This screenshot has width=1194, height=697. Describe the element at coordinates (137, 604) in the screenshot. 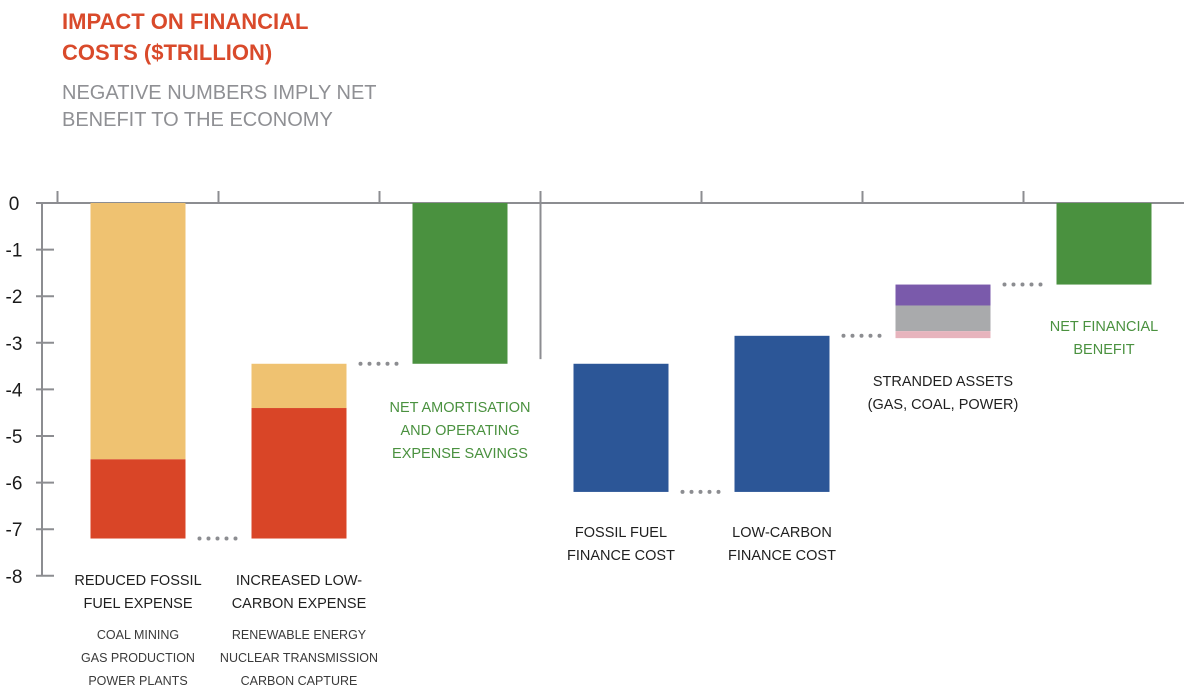

I see `bar-1-label-line: FUEL EXPENSE` at that location.